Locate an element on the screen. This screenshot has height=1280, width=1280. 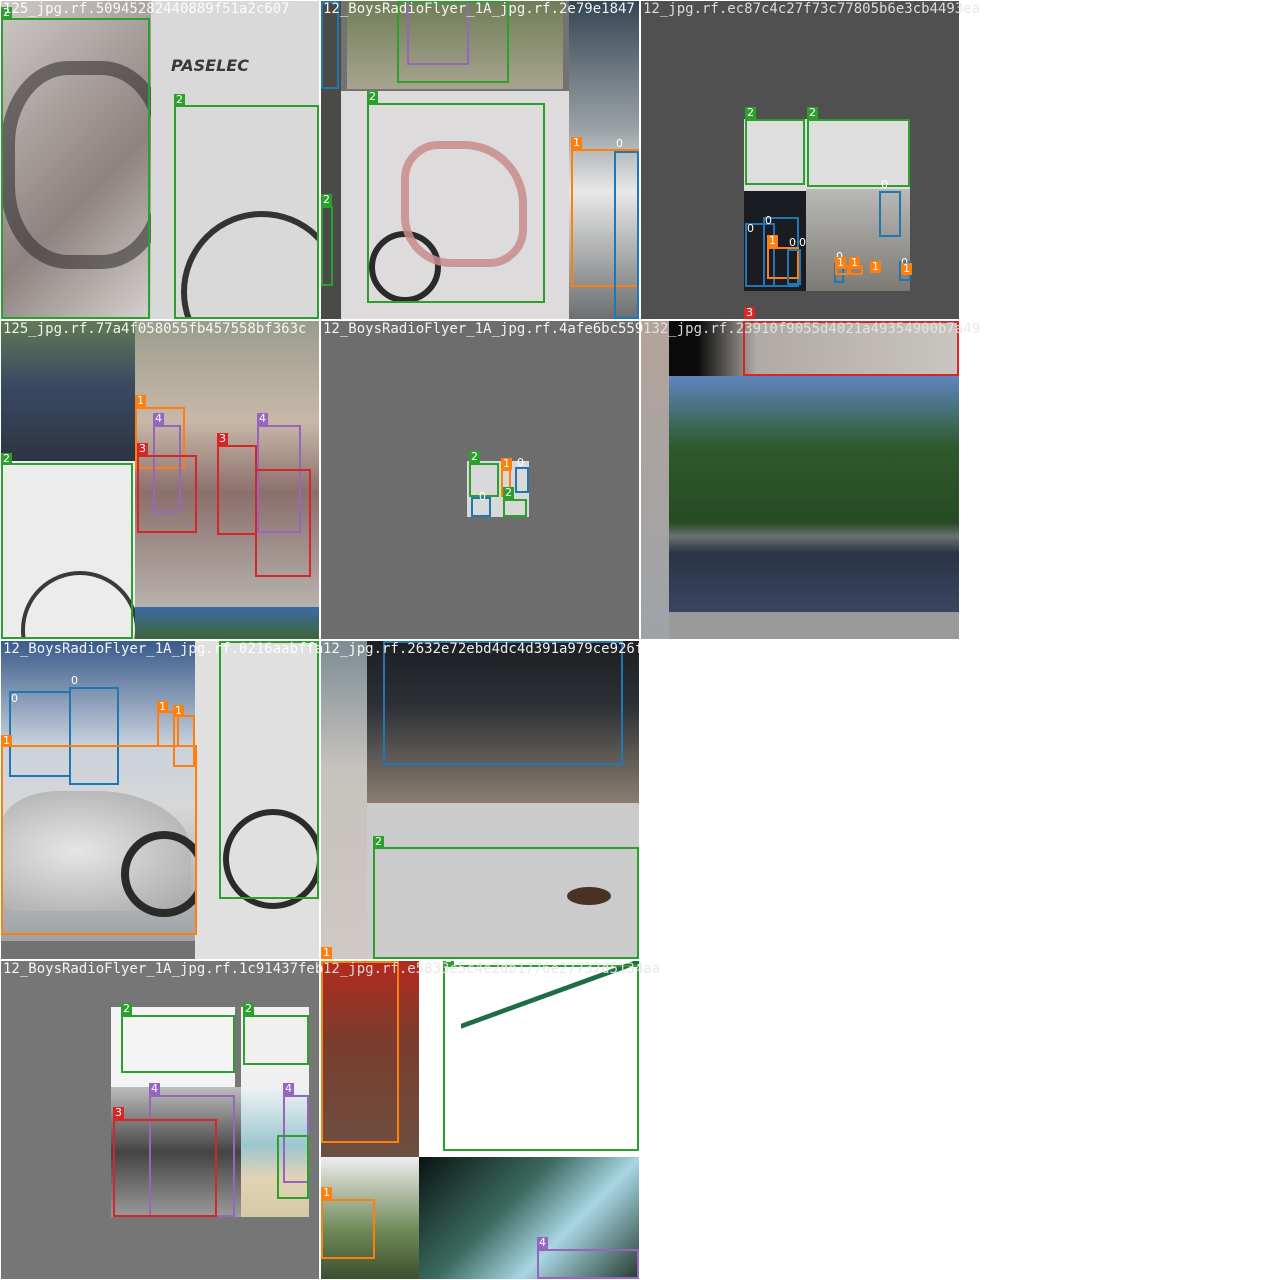
mosaic-tile-2: 2 2 1 0 is located at coordinates (480, 160).